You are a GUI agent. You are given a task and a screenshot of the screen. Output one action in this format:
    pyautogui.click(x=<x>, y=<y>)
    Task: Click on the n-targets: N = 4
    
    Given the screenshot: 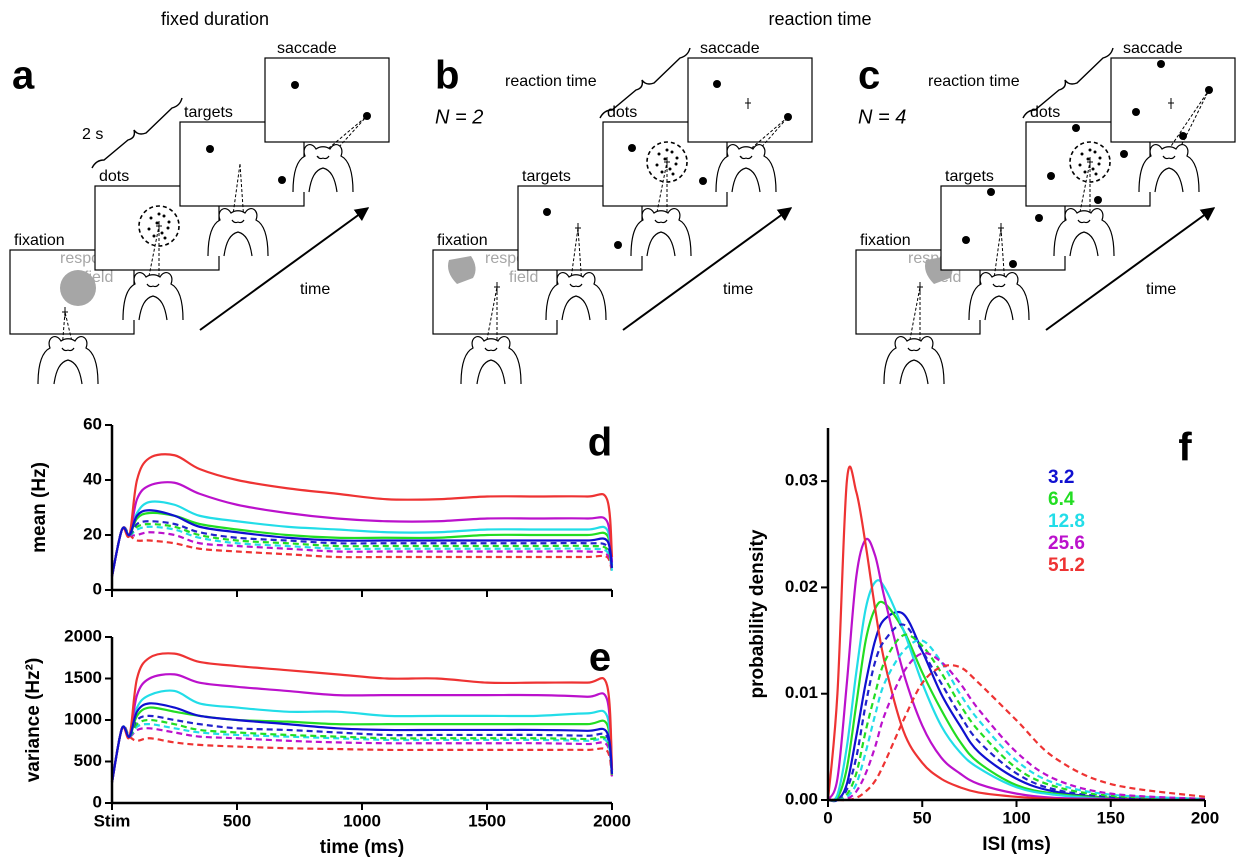 What is the action you would take?
    pyautogui.click(x=882, y=117)
    